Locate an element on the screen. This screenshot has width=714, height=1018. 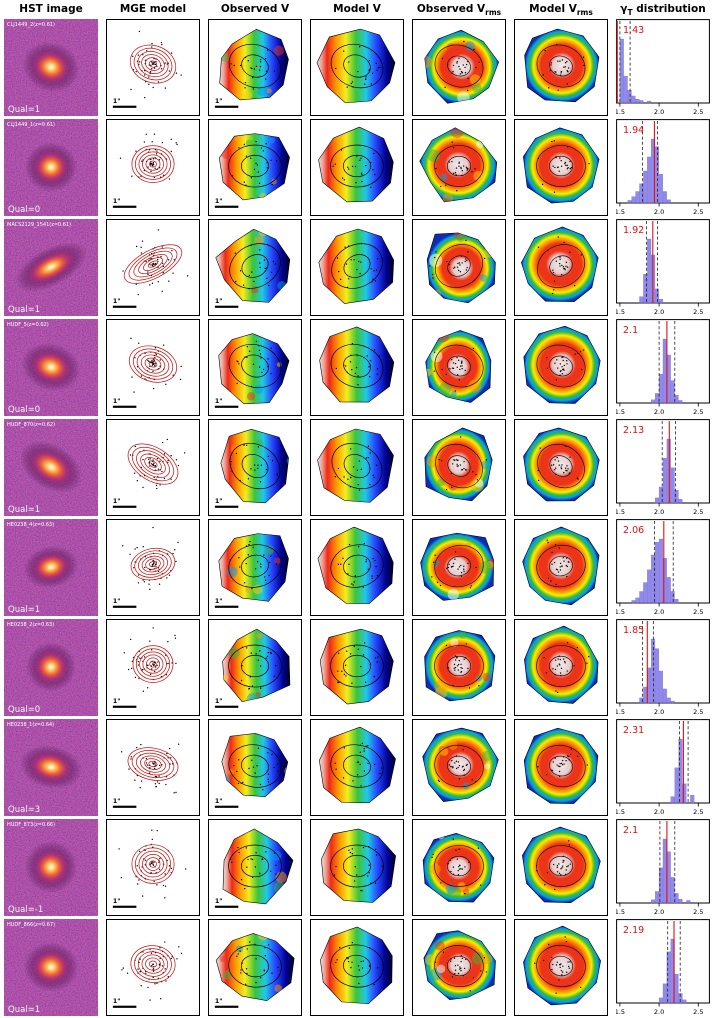
gamma-histogram-panel: 1.94 1.5 2.0 2.5 is located at coordinates (663, 167).